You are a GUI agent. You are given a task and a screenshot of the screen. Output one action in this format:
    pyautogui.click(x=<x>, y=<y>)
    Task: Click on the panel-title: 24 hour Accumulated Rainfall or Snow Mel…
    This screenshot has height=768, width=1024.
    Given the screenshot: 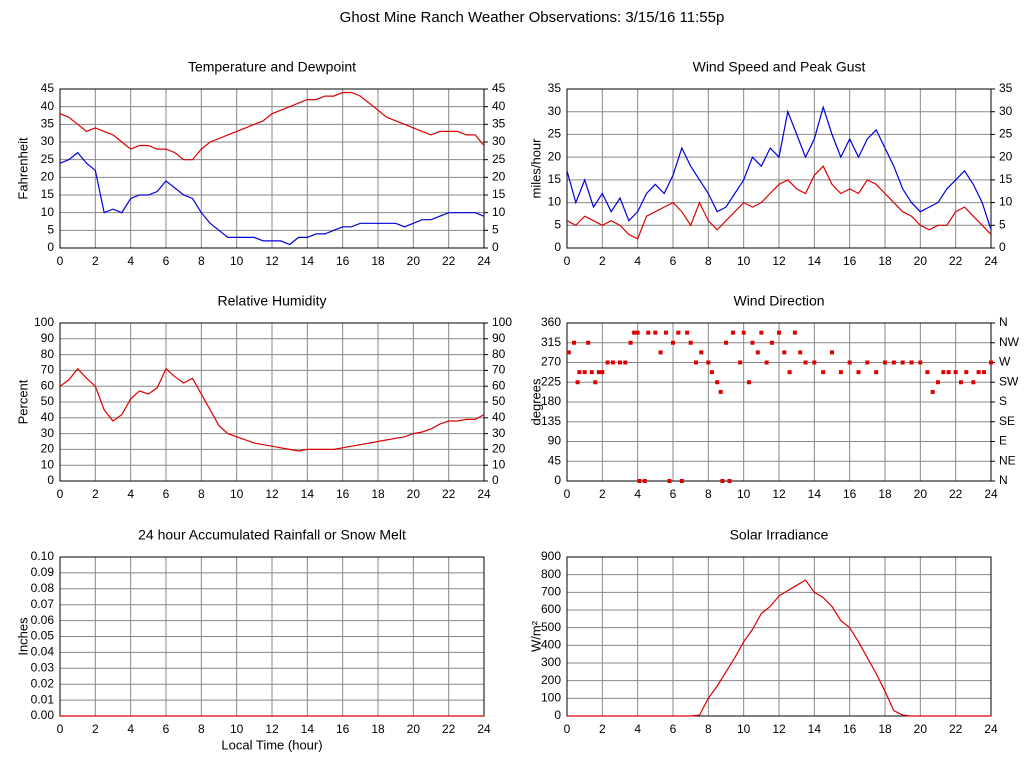 What is the action you would take?
    pyautogui.click(x=272, y=535)
    